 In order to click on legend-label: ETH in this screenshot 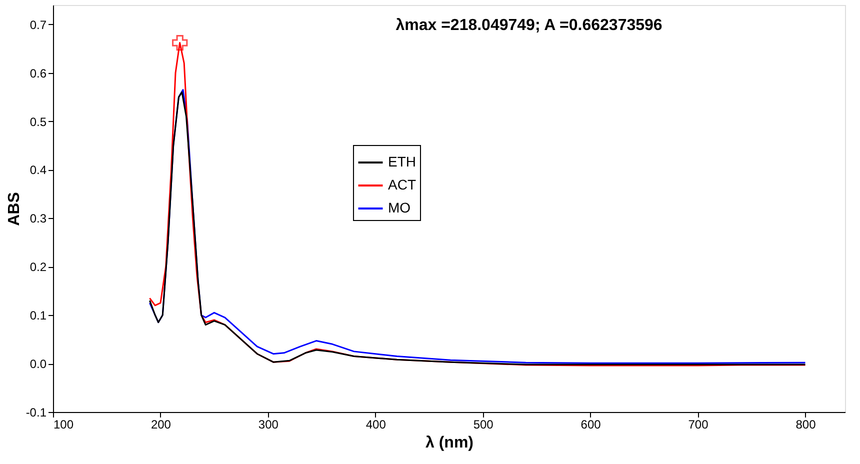, I will do `click(402, 162)`.